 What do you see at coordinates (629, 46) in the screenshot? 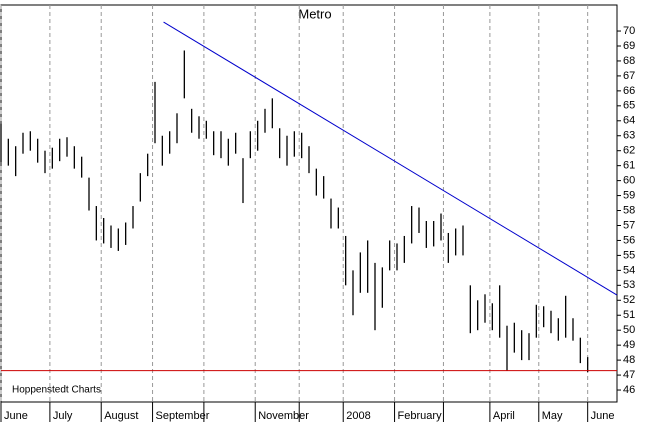
I see `y-tick-label: 69` at bounding box center [629, 46].